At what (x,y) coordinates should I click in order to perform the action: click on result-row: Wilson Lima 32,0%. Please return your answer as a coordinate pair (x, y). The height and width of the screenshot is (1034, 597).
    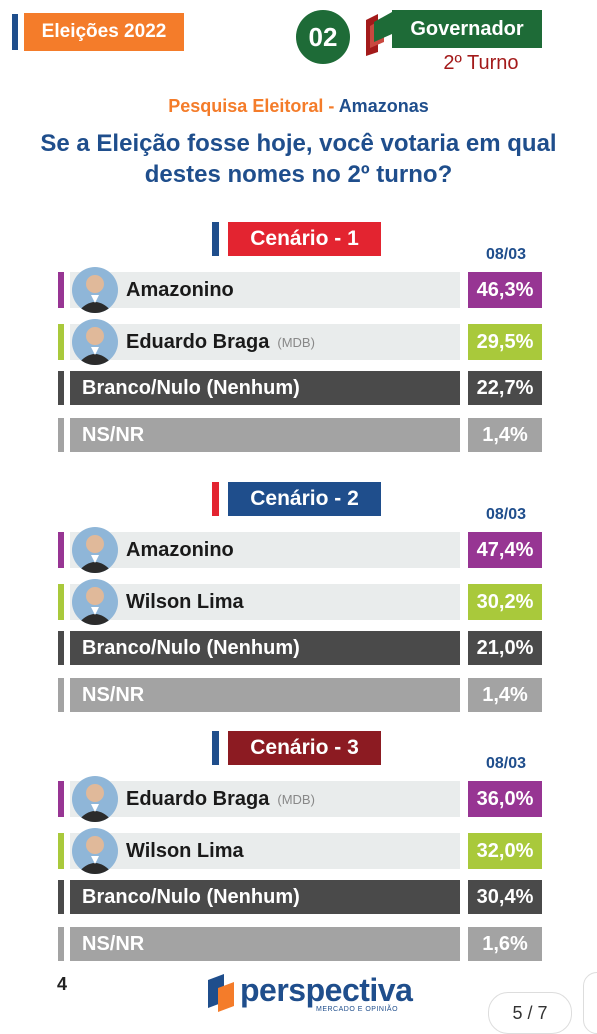
    Looking at the image, I should click on (300, 851).